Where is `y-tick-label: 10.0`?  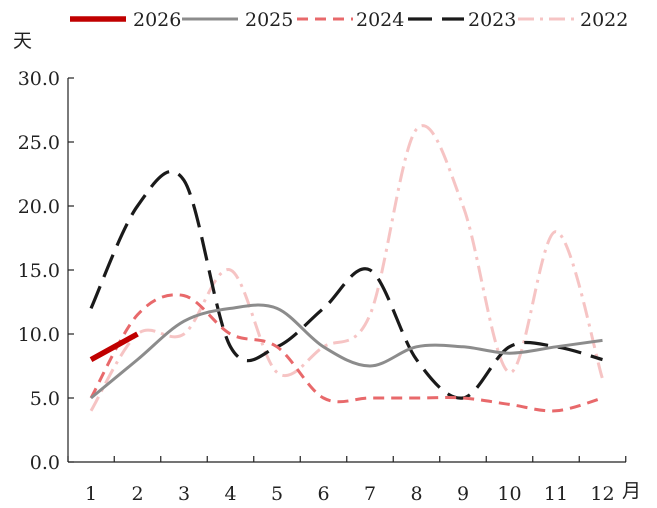
y-tick-label: 10.0 is located at coordinates (39, 335).